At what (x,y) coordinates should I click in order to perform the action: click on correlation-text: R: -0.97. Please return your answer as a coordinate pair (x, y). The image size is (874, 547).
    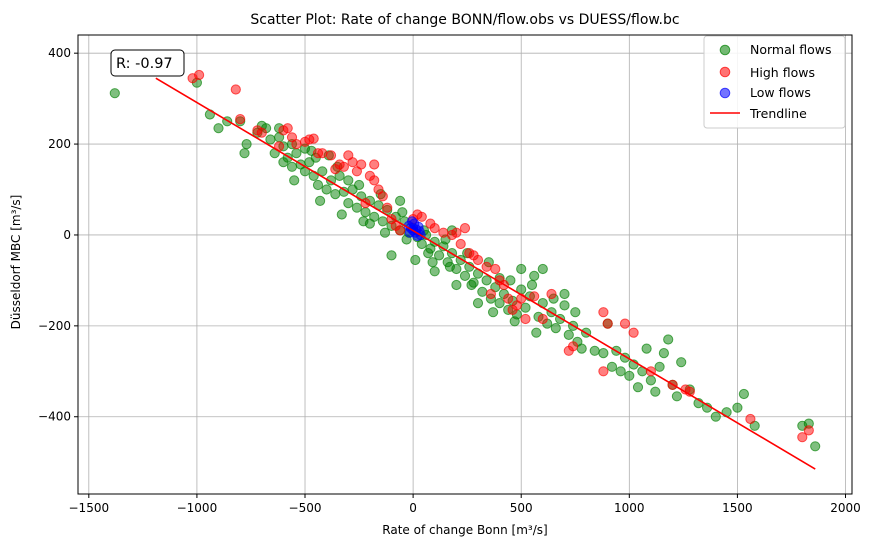
    Looking at the image, I should click on (144, 64).